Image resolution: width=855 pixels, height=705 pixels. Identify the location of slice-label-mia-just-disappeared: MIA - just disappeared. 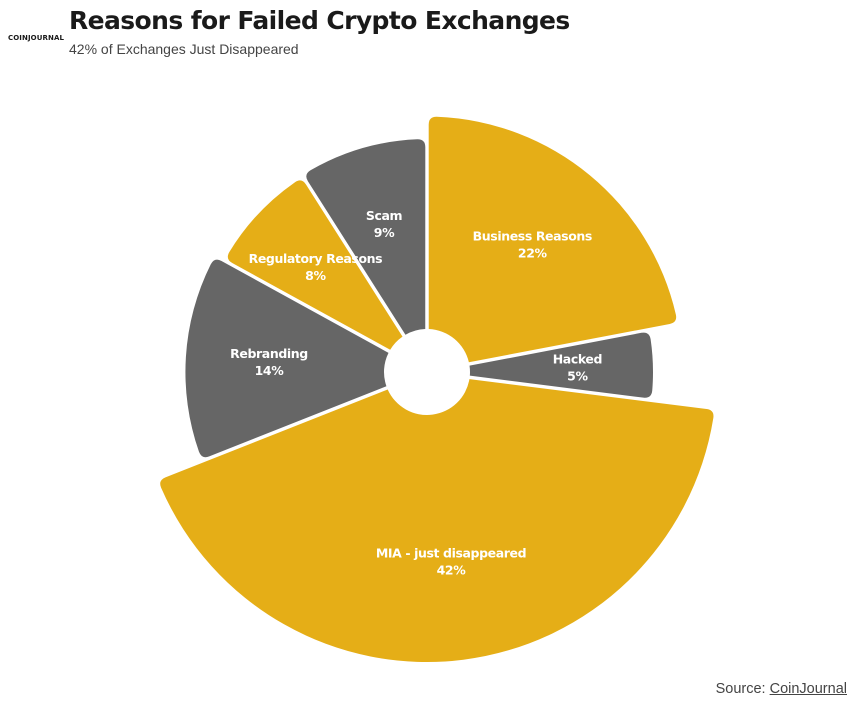
(451, 553).